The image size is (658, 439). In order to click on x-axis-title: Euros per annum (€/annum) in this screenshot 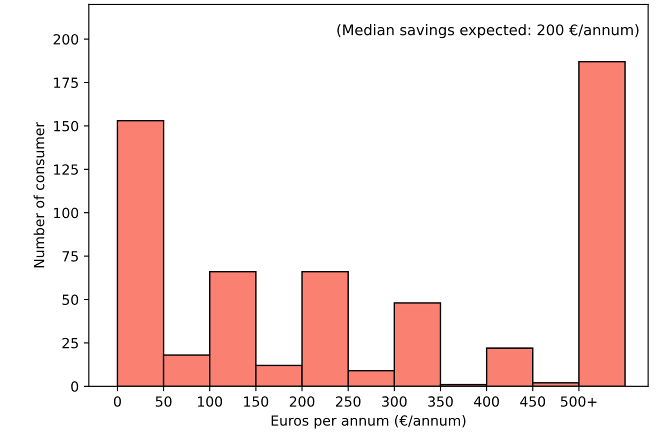, I will do `click(369, 421)`.